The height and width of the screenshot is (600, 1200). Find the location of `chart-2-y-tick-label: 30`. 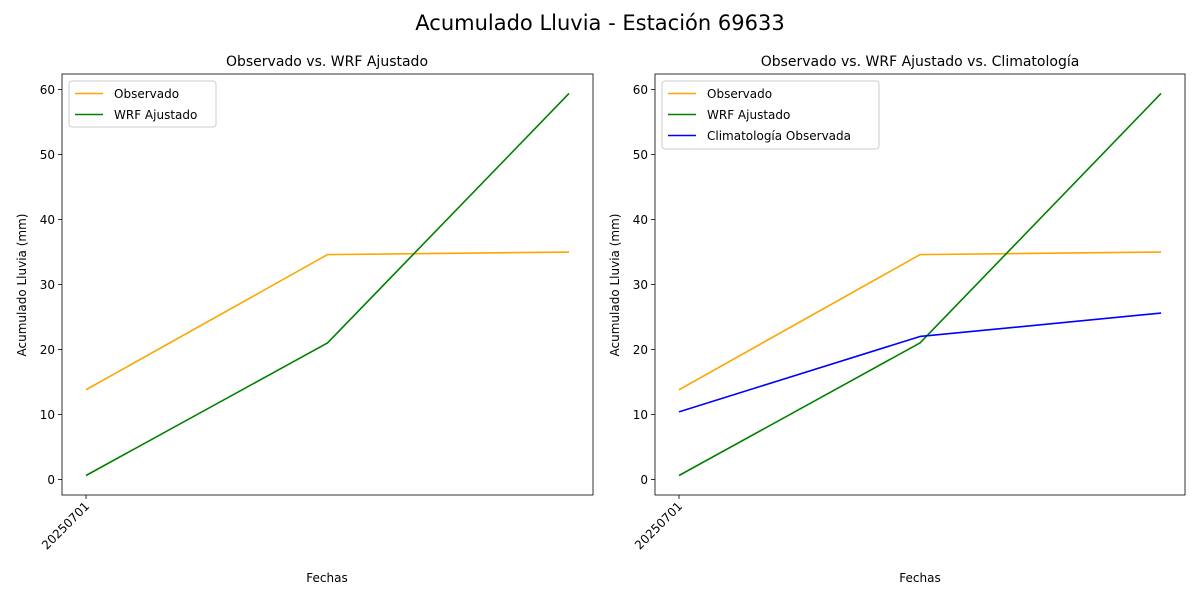

chart-2-y-tick-label: 30 is located at coordinates (640, 285).